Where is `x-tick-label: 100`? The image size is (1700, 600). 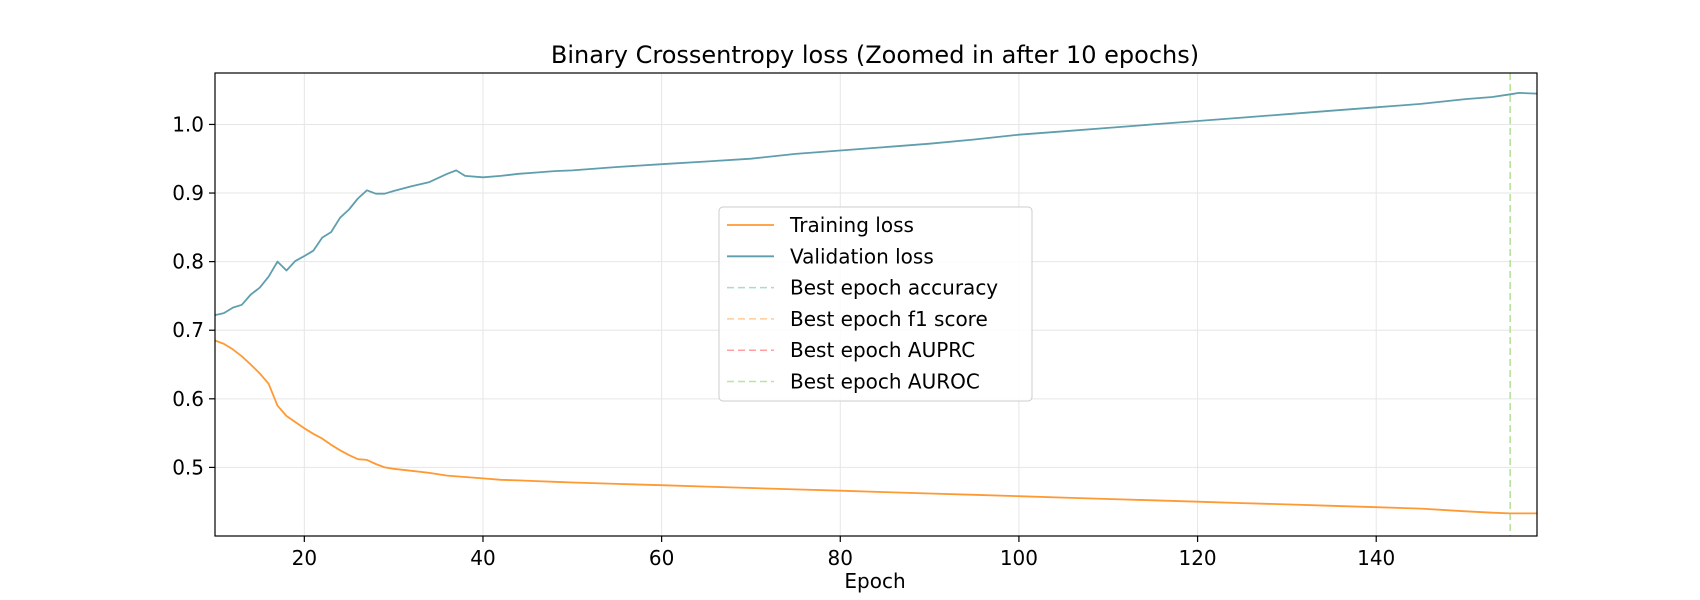
x-tick-label: 100 is located at coordinates (1019, 558).